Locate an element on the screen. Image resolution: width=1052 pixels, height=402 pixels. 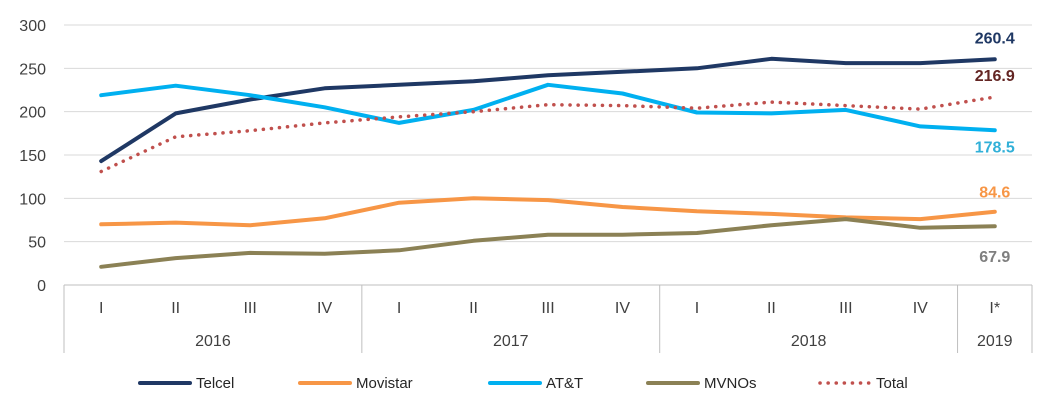
x-group-label: 2018 is located at coordinates (809, 341).